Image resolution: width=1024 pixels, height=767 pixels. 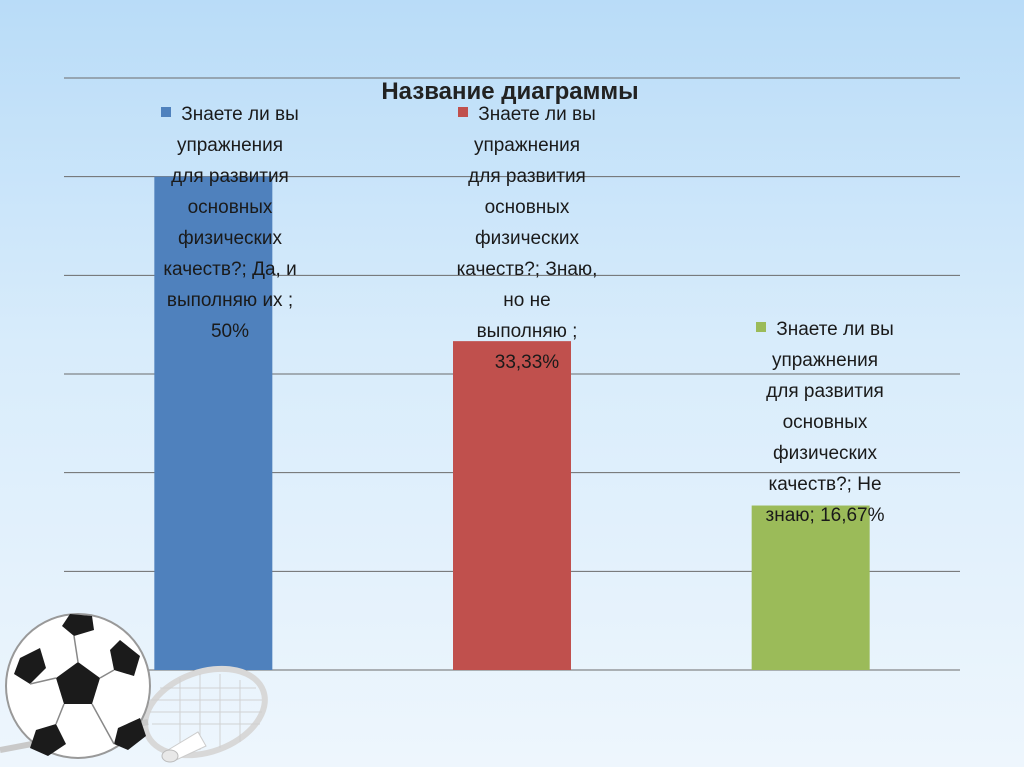 I want to click on shuttlecock-icon, so click(x=184, y=747).